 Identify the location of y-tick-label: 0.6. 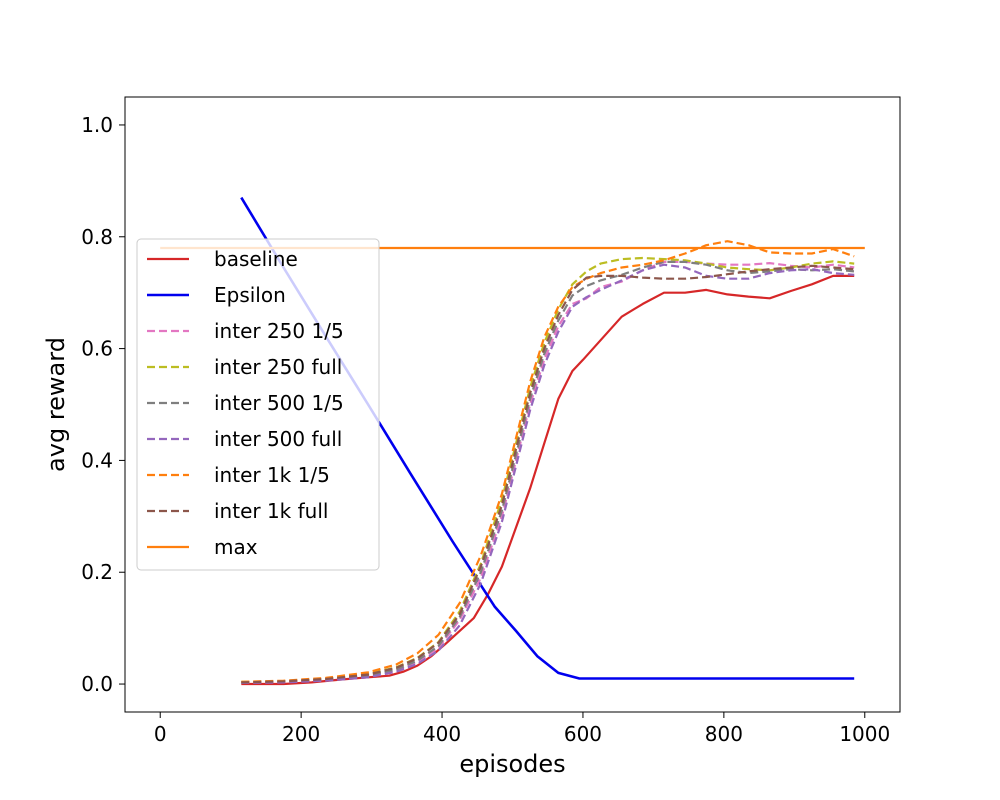
(97, 349).